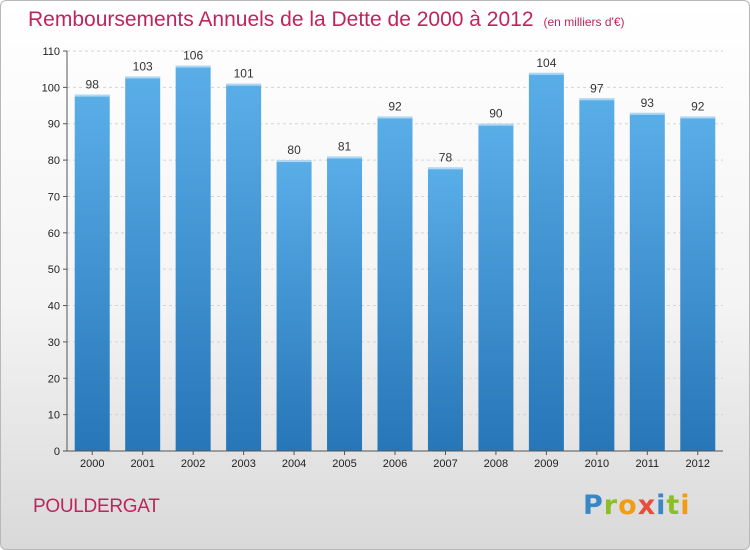 The image size is (750, 550). Describe the element at coordinates (395, 464) in the screenshot. I see `x-tick-label: 2006` at that location.